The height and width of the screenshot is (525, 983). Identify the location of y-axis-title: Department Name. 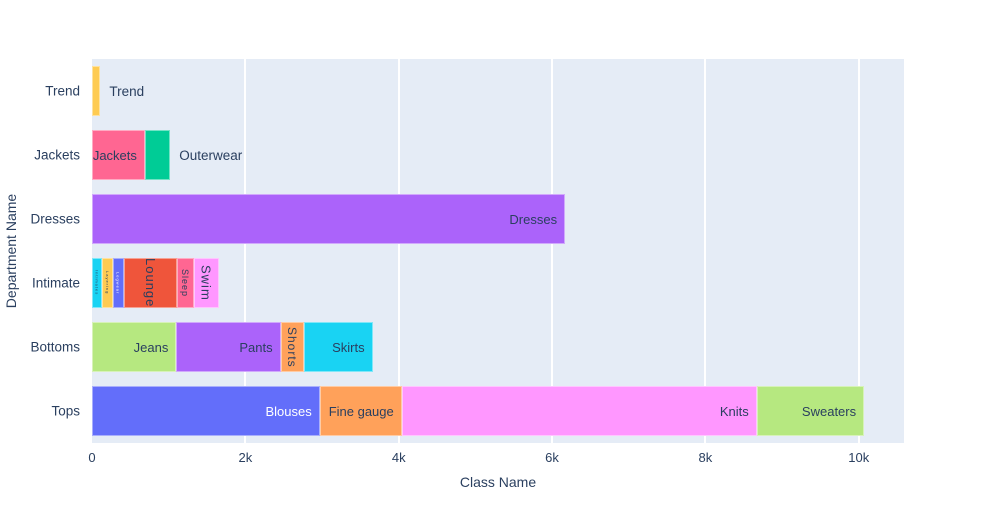
(11, 251).